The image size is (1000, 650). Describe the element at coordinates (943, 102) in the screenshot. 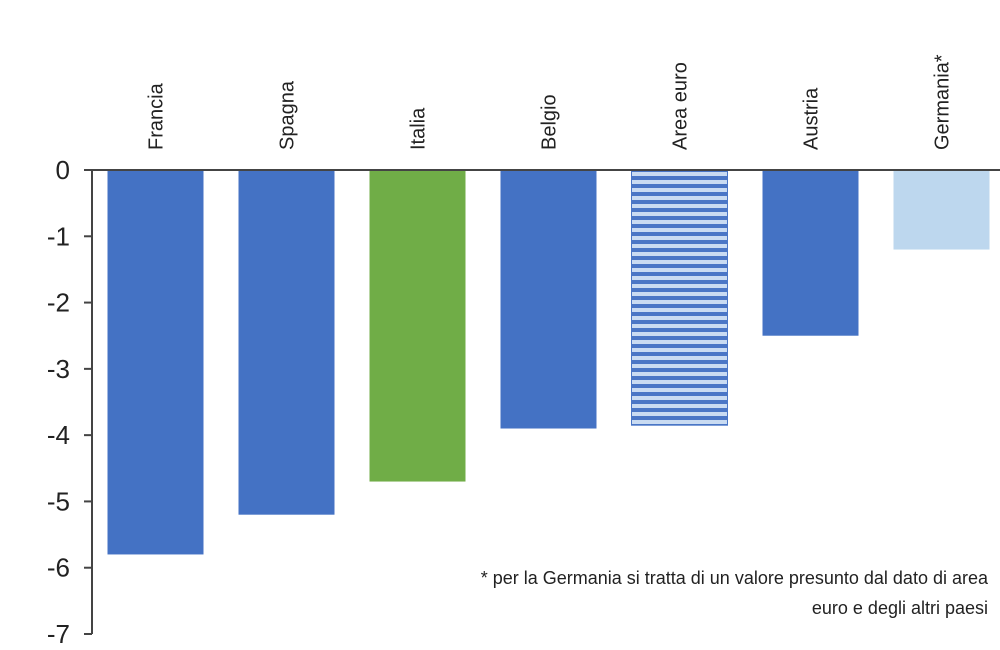

I see `x-tick-label: Germania*` at that location.